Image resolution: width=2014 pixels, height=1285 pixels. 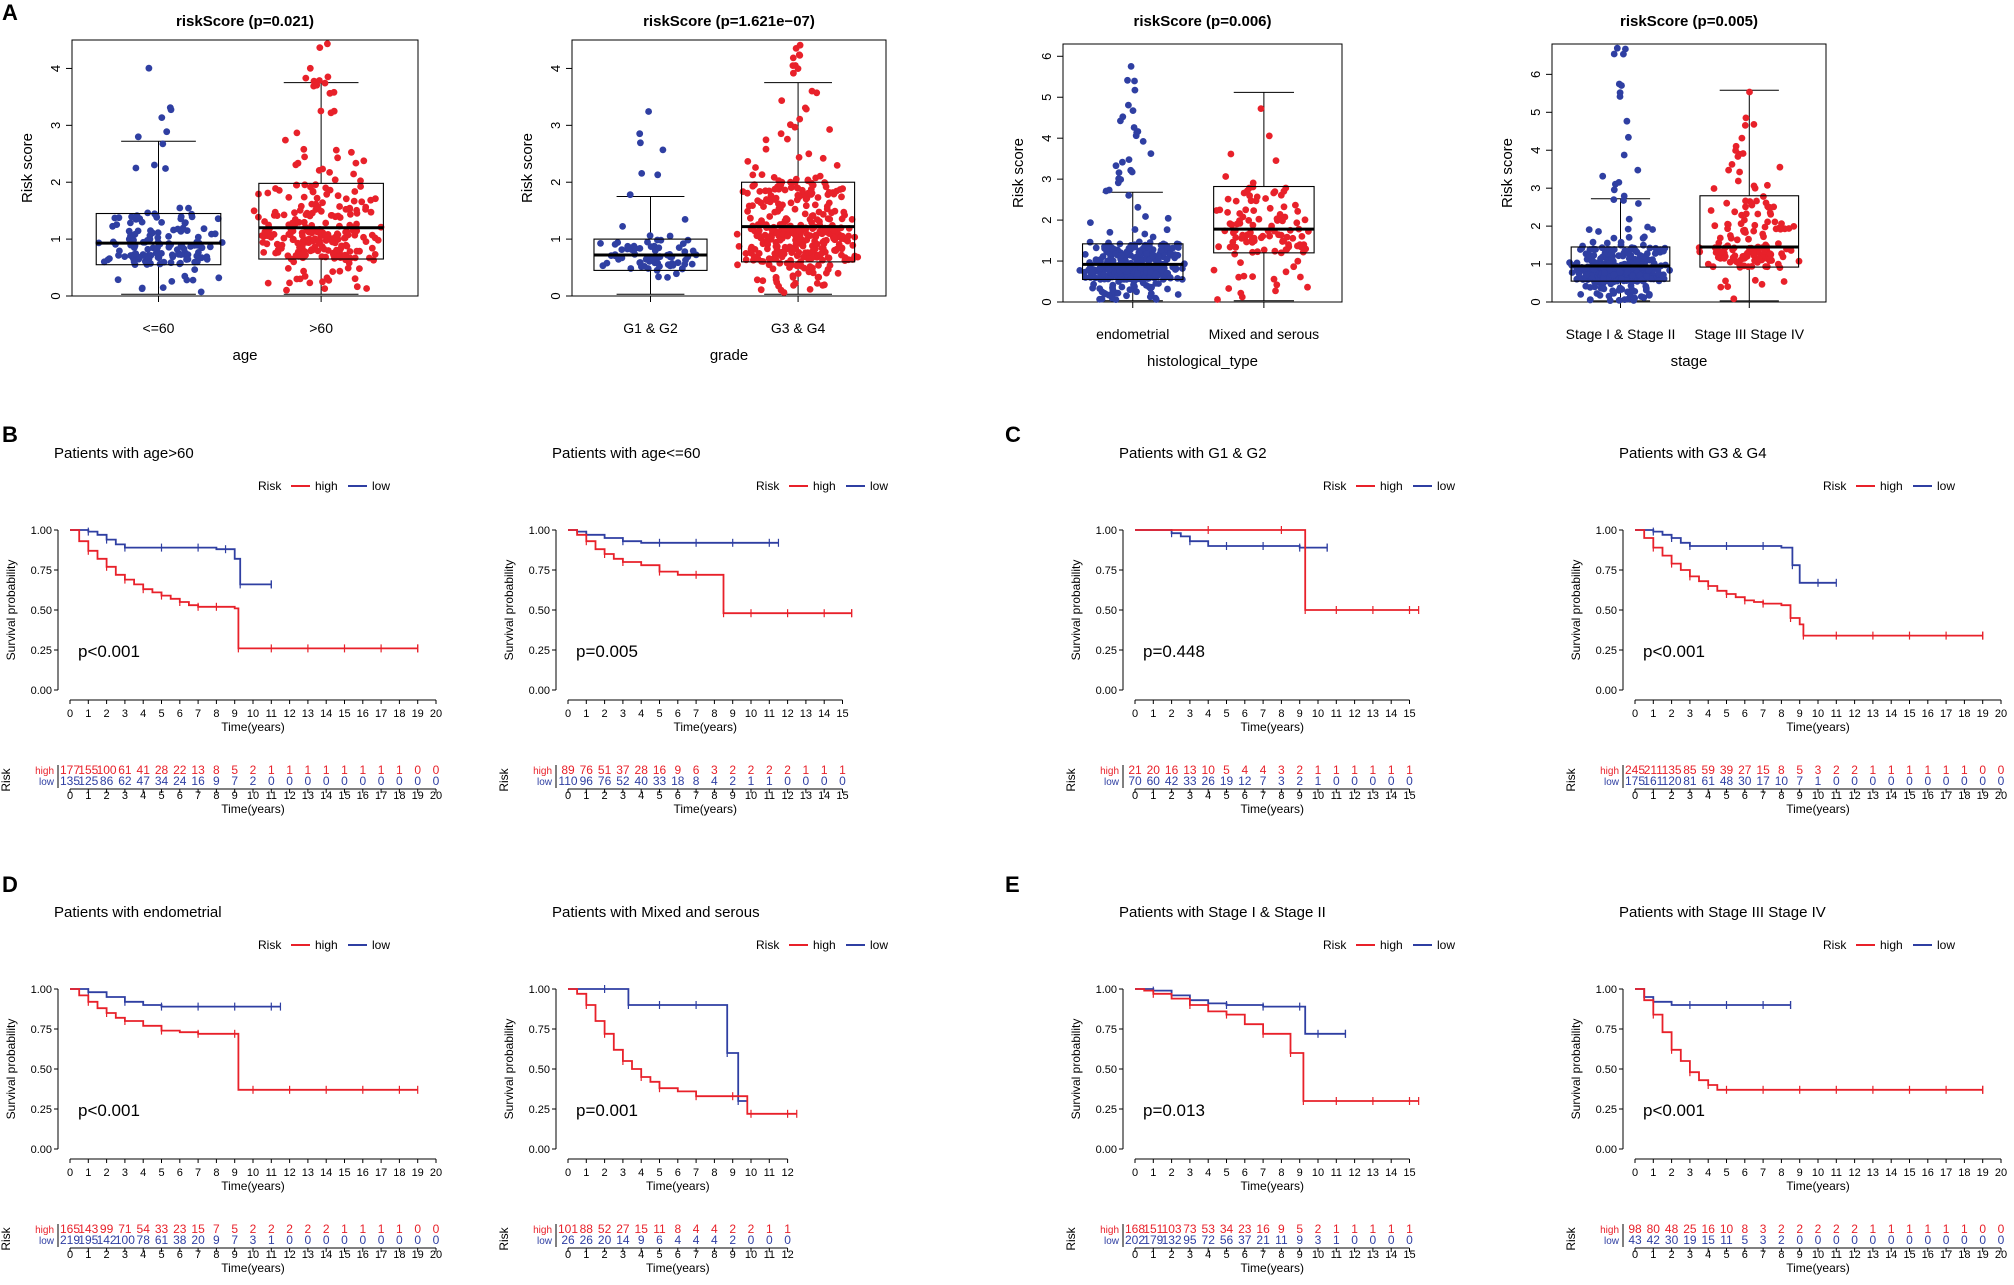 I want to click on risk-count-high: 4, so click(x=1244, y=770).